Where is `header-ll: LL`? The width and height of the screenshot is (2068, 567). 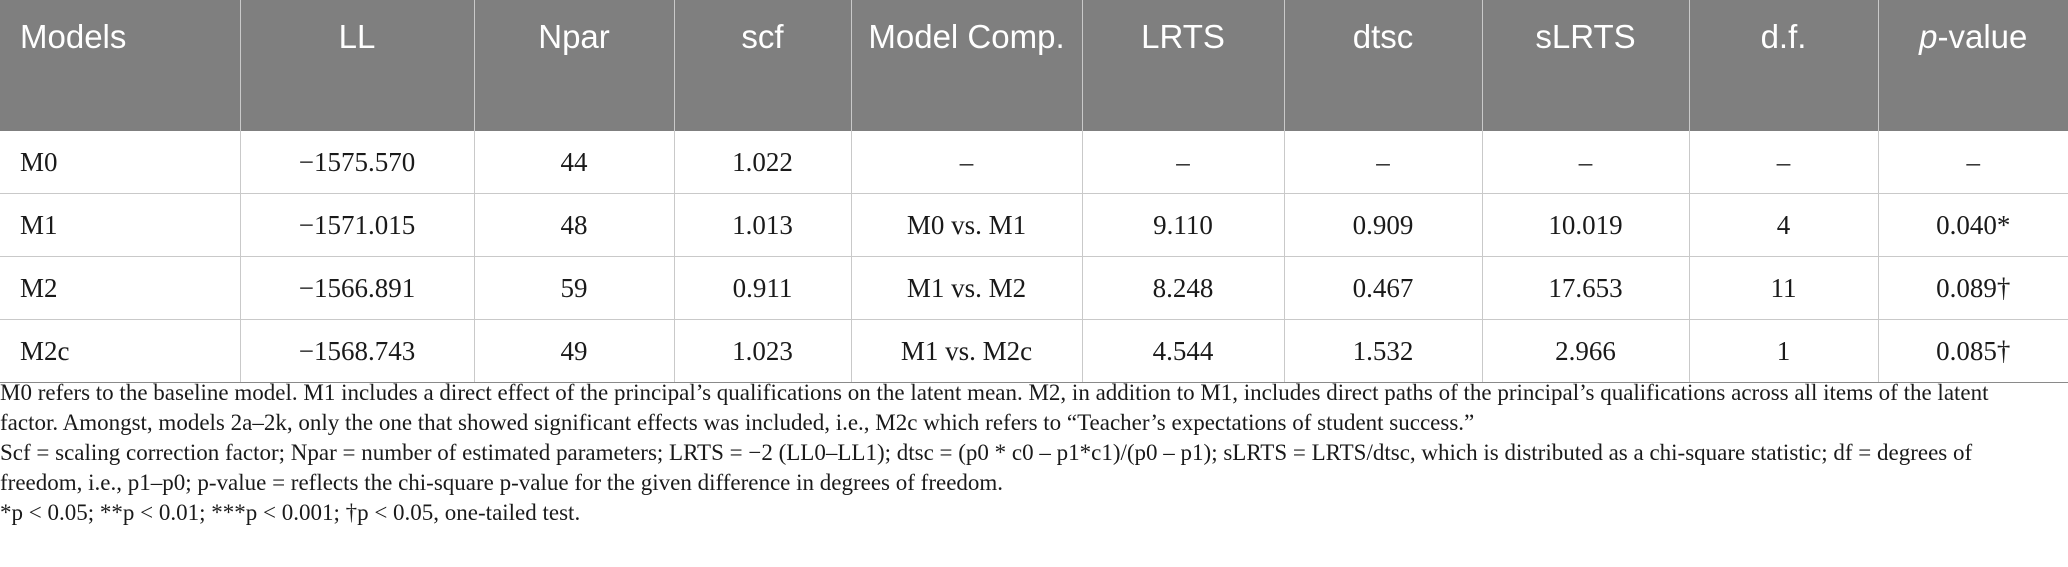
header-ll: LL is located at coordinates (356, 65).